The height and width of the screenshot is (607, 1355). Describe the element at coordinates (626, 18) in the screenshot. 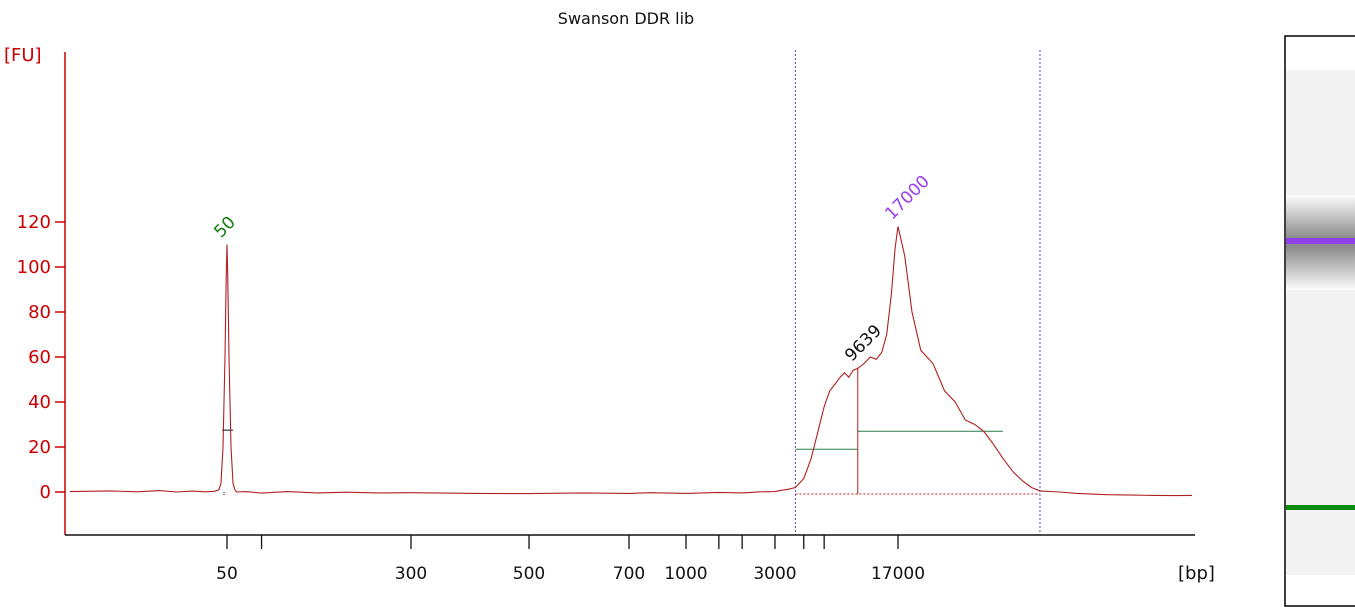

I see `chart-title: Swanson DDR lib` at that location.